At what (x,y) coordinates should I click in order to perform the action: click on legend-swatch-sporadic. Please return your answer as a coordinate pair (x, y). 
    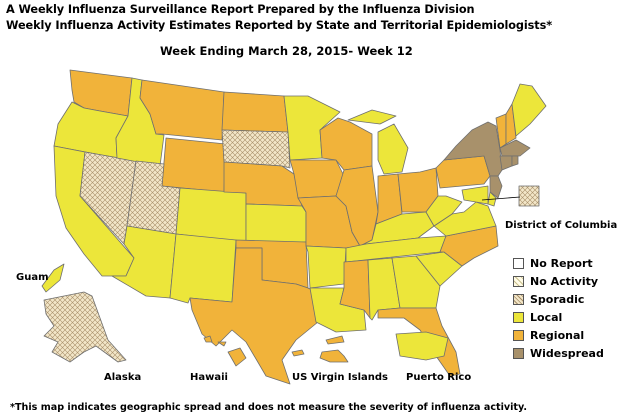
    Looking at the image, I should click on (518, 299).